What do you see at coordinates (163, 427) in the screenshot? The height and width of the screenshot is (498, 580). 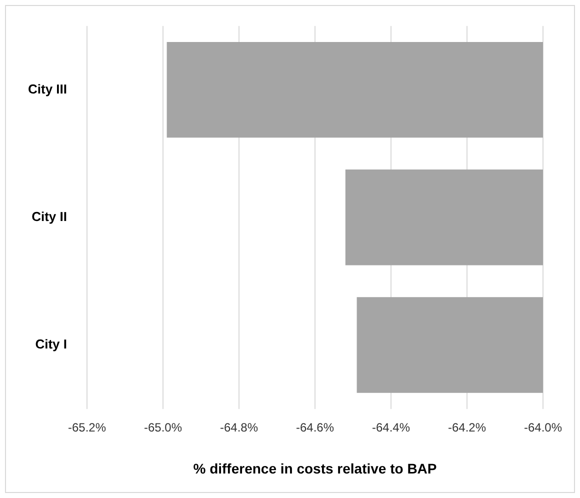 I see `x-tick-label: -65.0%` at bounding box center [163, 427].